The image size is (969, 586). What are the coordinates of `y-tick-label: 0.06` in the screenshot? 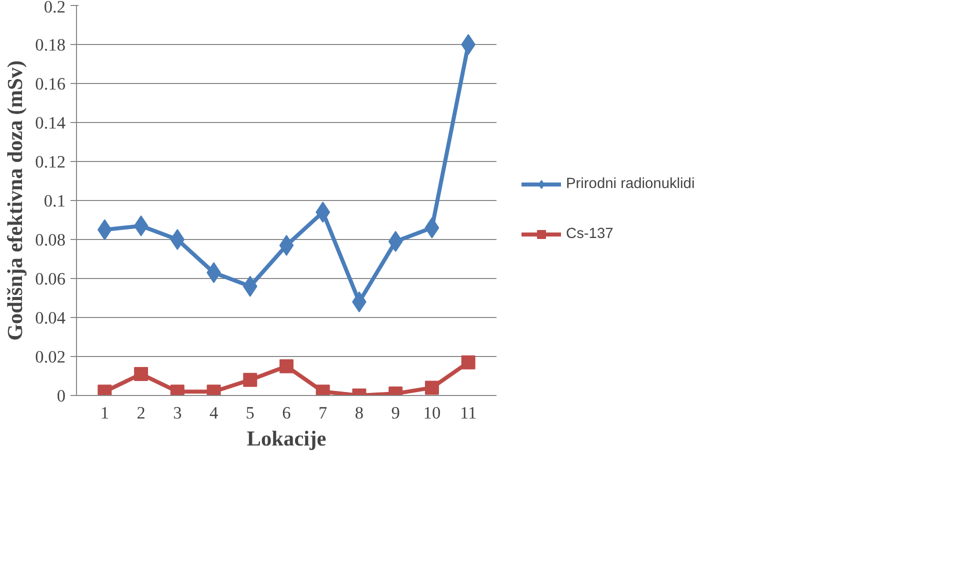 It's located at (50, 279).